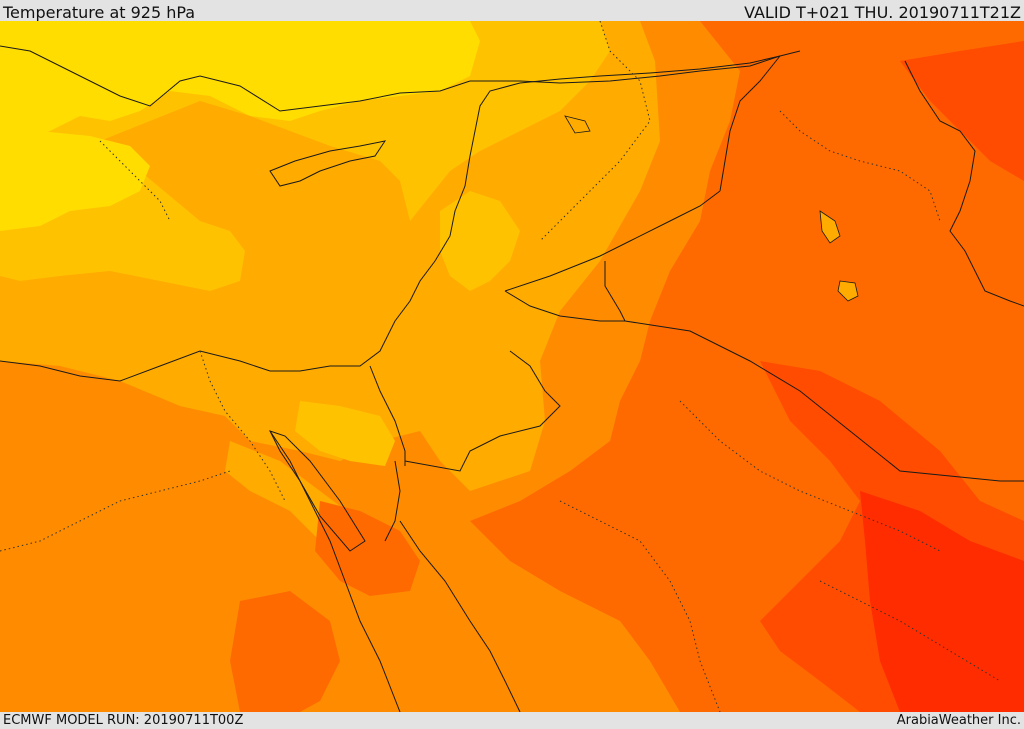 The width and height of the screenshot is (1024, 729). I want to click on border-egypt-israel, so click(387, 415).